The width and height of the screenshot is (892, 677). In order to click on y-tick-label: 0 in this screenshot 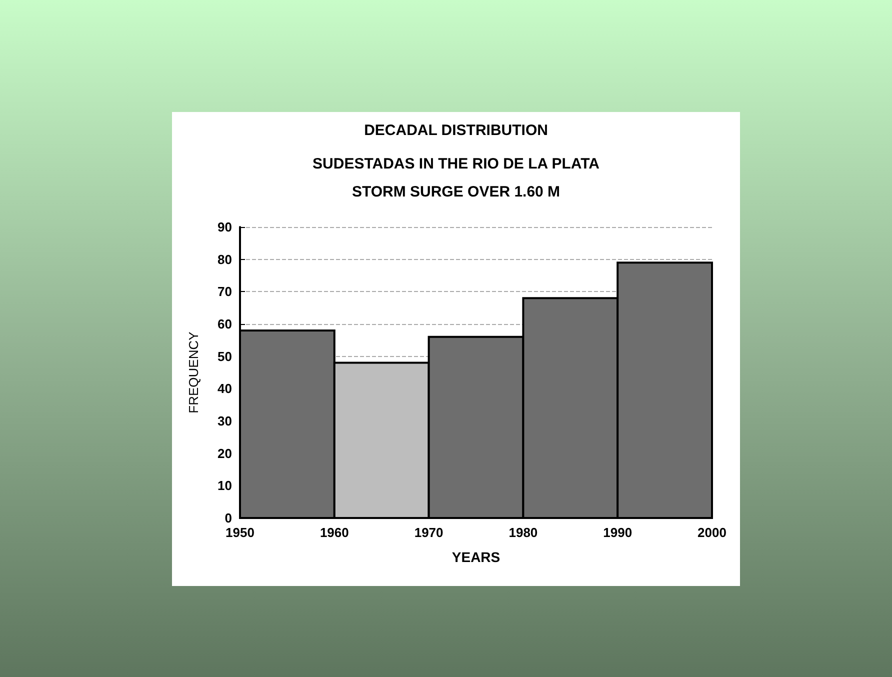, I will do `click(228, 518)`.